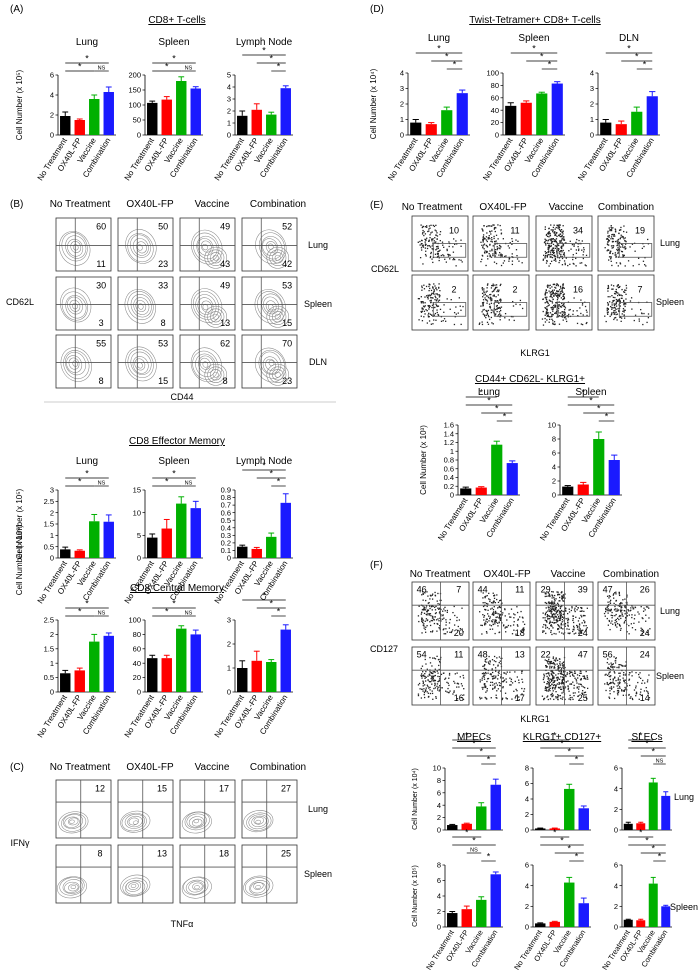 The image size is (700, 978). I want to click on y-tick-label: 2, so click(527, 906).